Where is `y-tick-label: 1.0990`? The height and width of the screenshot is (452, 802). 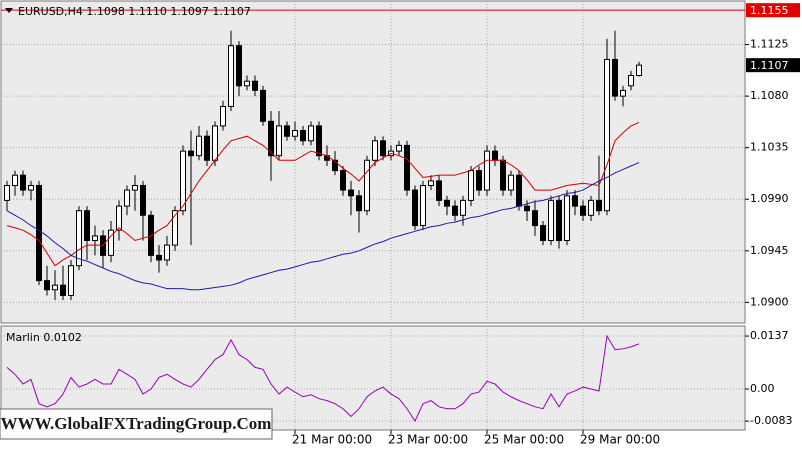
y-tick-label: 1.0990 is located at coordinates (769, 198).